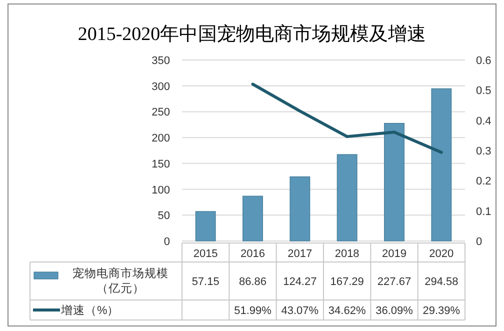  What do you see at coordinates (347, 311) in the screenshot?
I see `data-label: 34.62%` at bounding box center [347, 311].